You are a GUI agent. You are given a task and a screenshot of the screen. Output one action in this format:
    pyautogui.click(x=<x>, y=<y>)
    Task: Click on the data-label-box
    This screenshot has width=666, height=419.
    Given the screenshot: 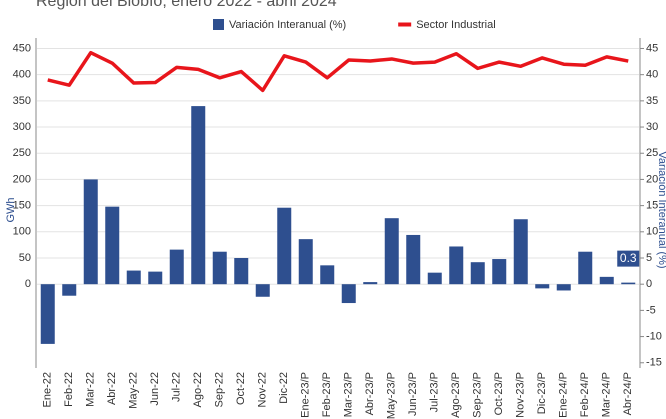 What is the action you would take?
    pyautogui.click(x=628, y=258)
    